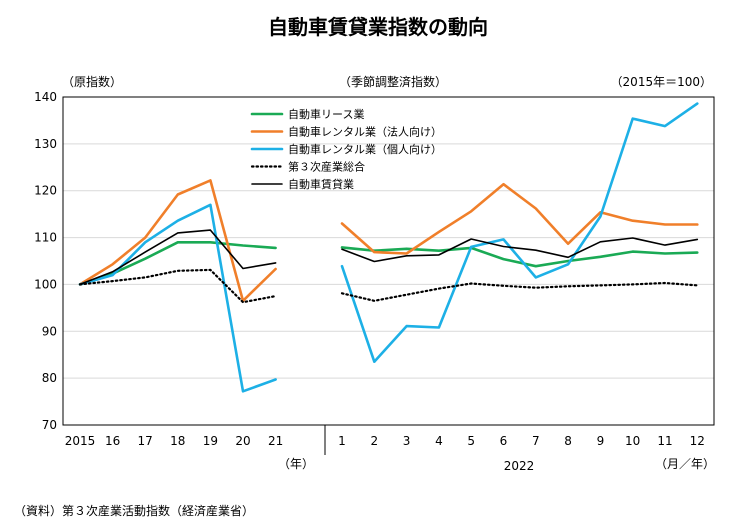 Image resolution: width=756 pixels, height=529 pixels. Describe the element at coordinates (45, 191) in the screenshot. I see `y-tick-label: 120` at that location.